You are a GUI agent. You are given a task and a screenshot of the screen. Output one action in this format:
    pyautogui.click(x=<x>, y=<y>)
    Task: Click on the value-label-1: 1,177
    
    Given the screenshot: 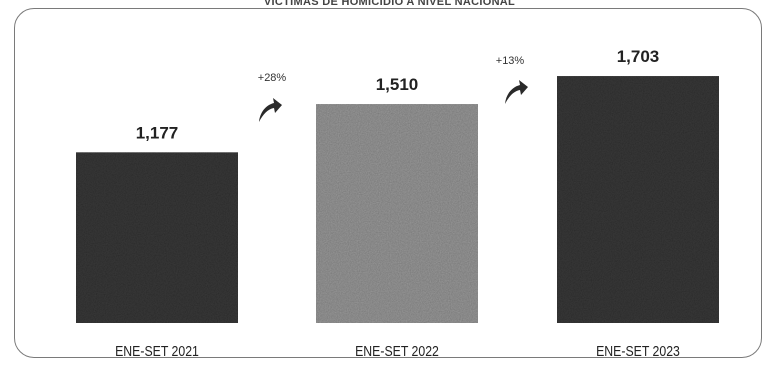 What is the action you would take?
    pyautogui.click(x=157, y=132)
    